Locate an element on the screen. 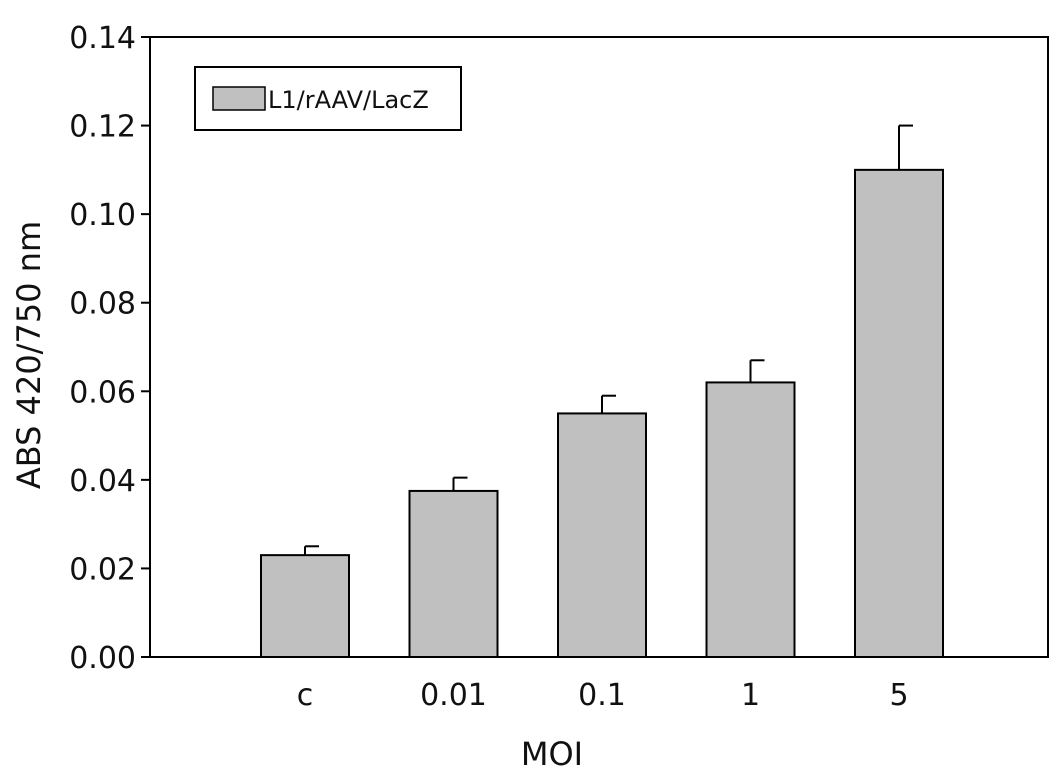 Image resolution: width=1063 pixels, height=784 pixels. x-axis: c 0.01 0.1 1 5 is located at coordinates (603, 695).